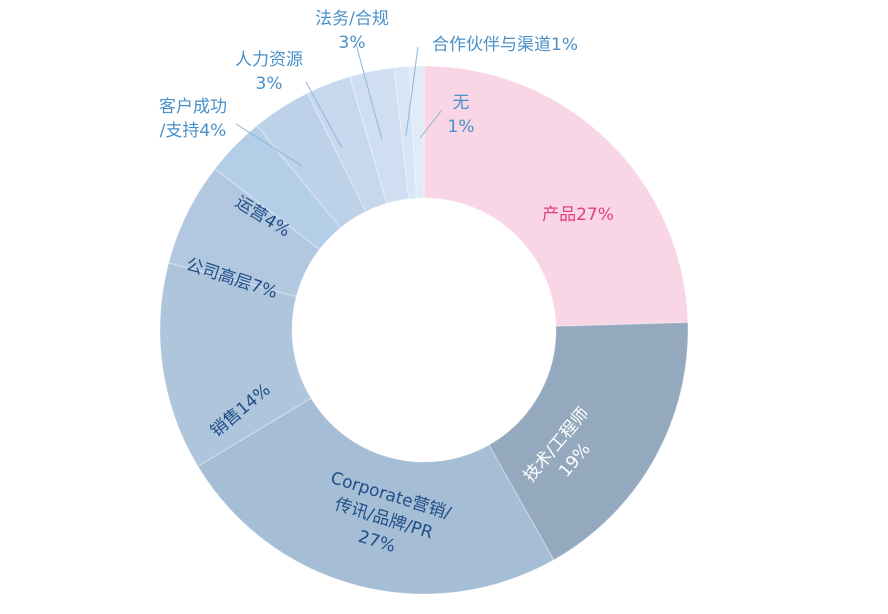 This screenshot has height=614, width=888. I want to click on leader-lines, so click(339, 105).